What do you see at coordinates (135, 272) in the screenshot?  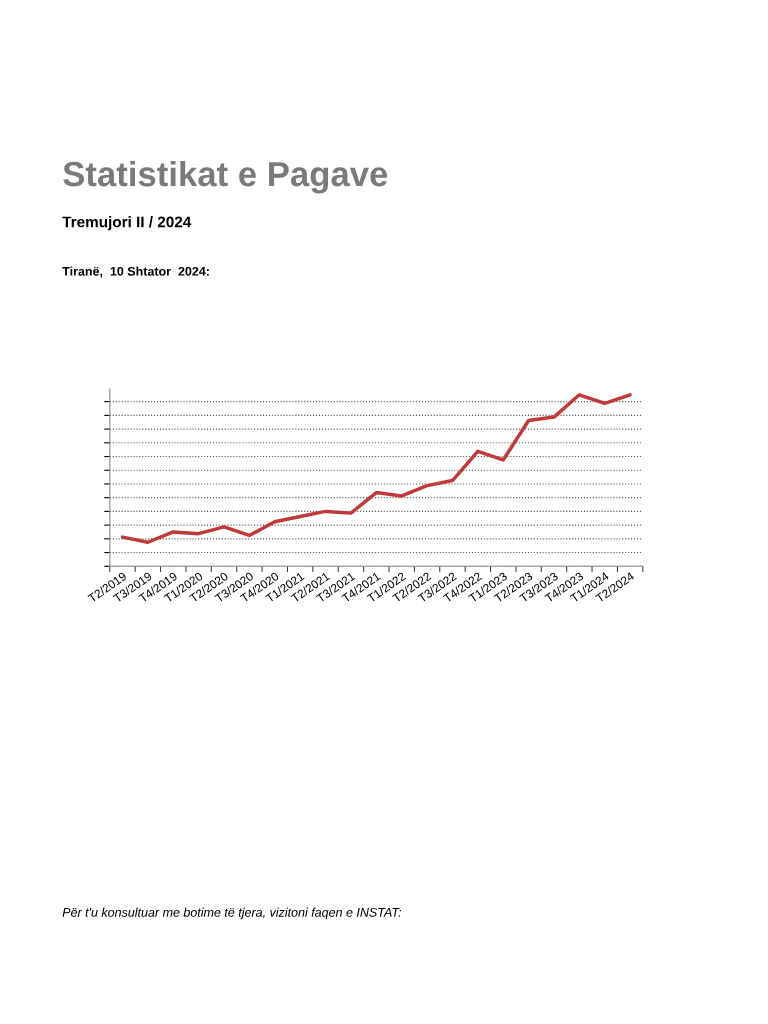 I see `text: Tiranë, 10 Shtator 2024:` at bounding box center [135, 272].